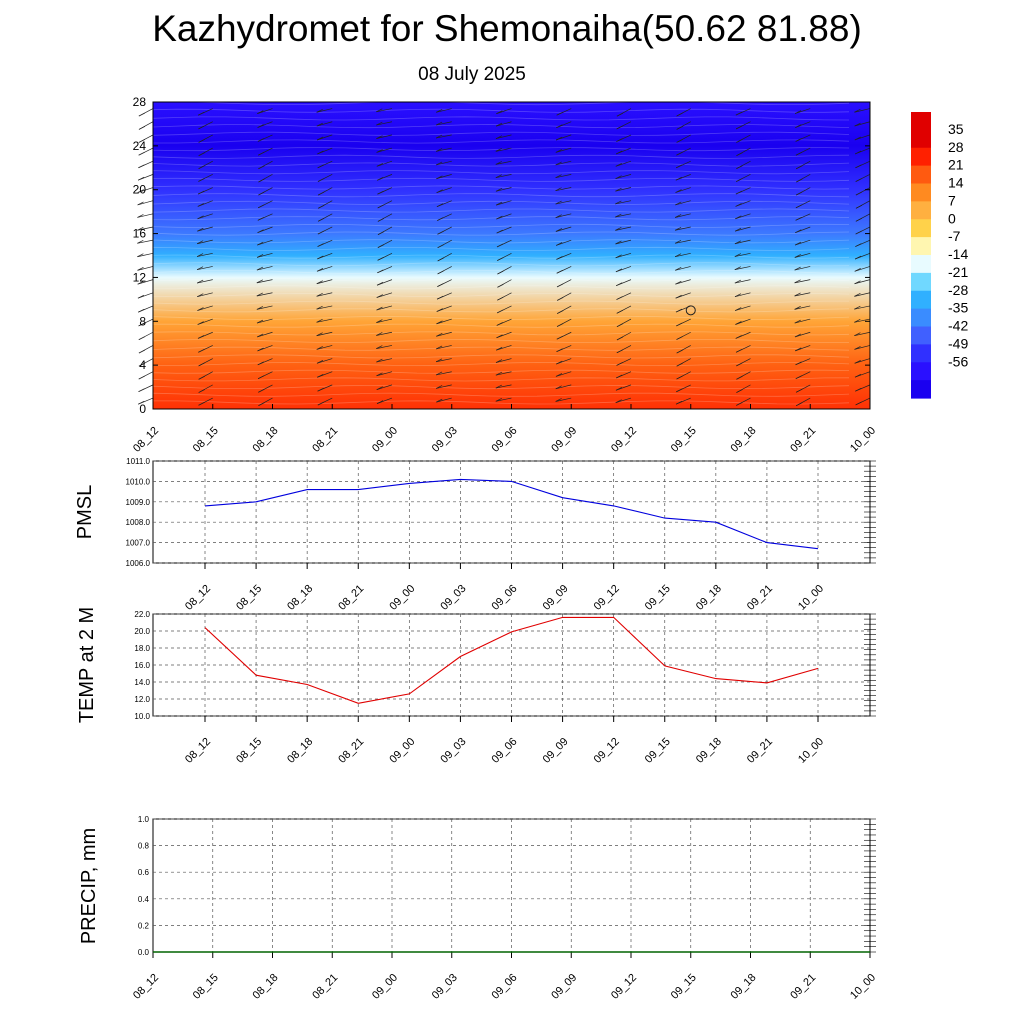 This screenshot has width=1024, height=1024. I want to click on x-tick-label: 08_12, so click(198, 751).